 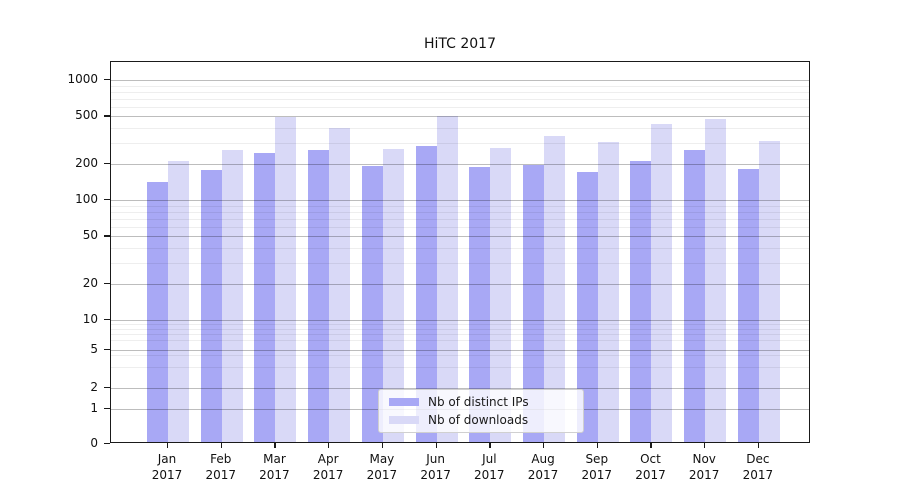 I want to click on x-tick-label-jan: Jan 2017, so click(x=167, y=467).